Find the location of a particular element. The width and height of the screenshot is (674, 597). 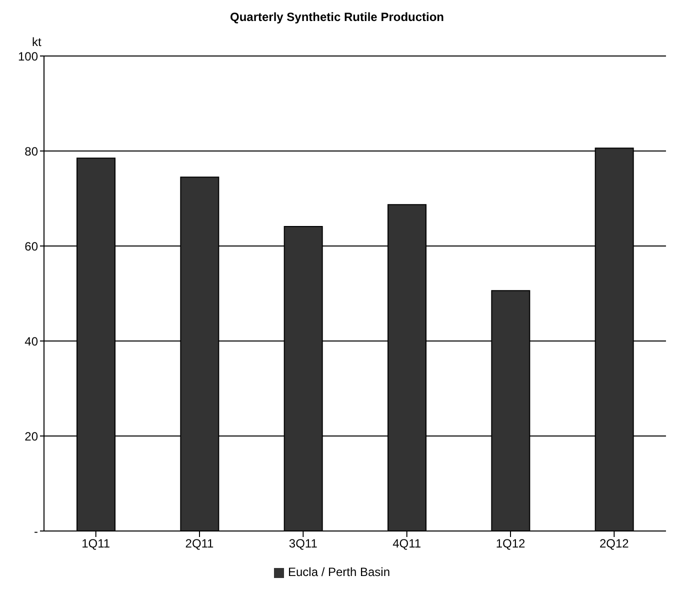

x-tick-label: 1Q12 is located at coordinates (511, 543).